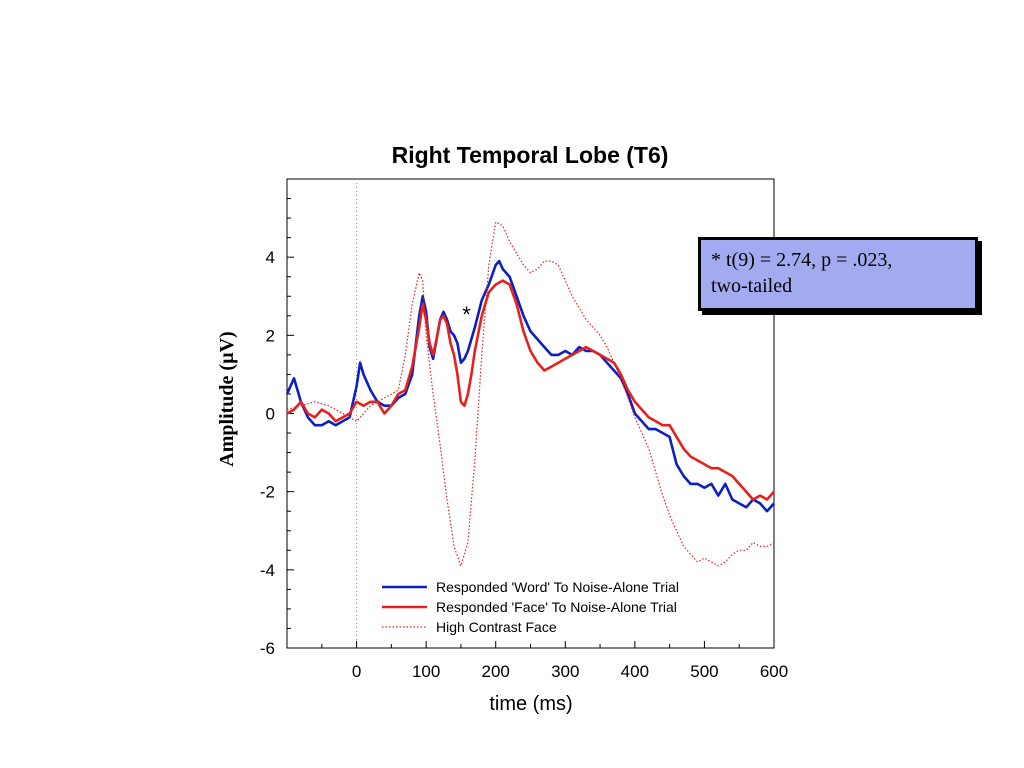 The image size is (1024, 768). What do you see at coordinates (496, 627) in the screenshot?
I see `legend-label-3: High Contrast Face` at bounding box center [496, 627].